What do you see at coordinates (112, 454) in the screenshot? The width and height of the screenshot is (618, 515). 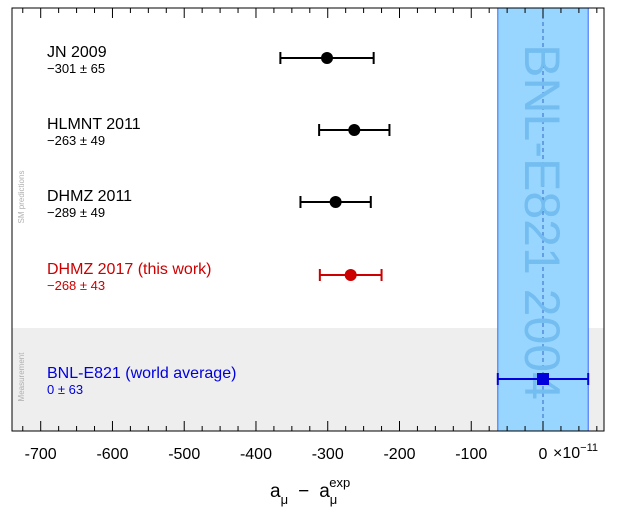 I see `x-tick-label: -600` at bounding box center [112, 454].